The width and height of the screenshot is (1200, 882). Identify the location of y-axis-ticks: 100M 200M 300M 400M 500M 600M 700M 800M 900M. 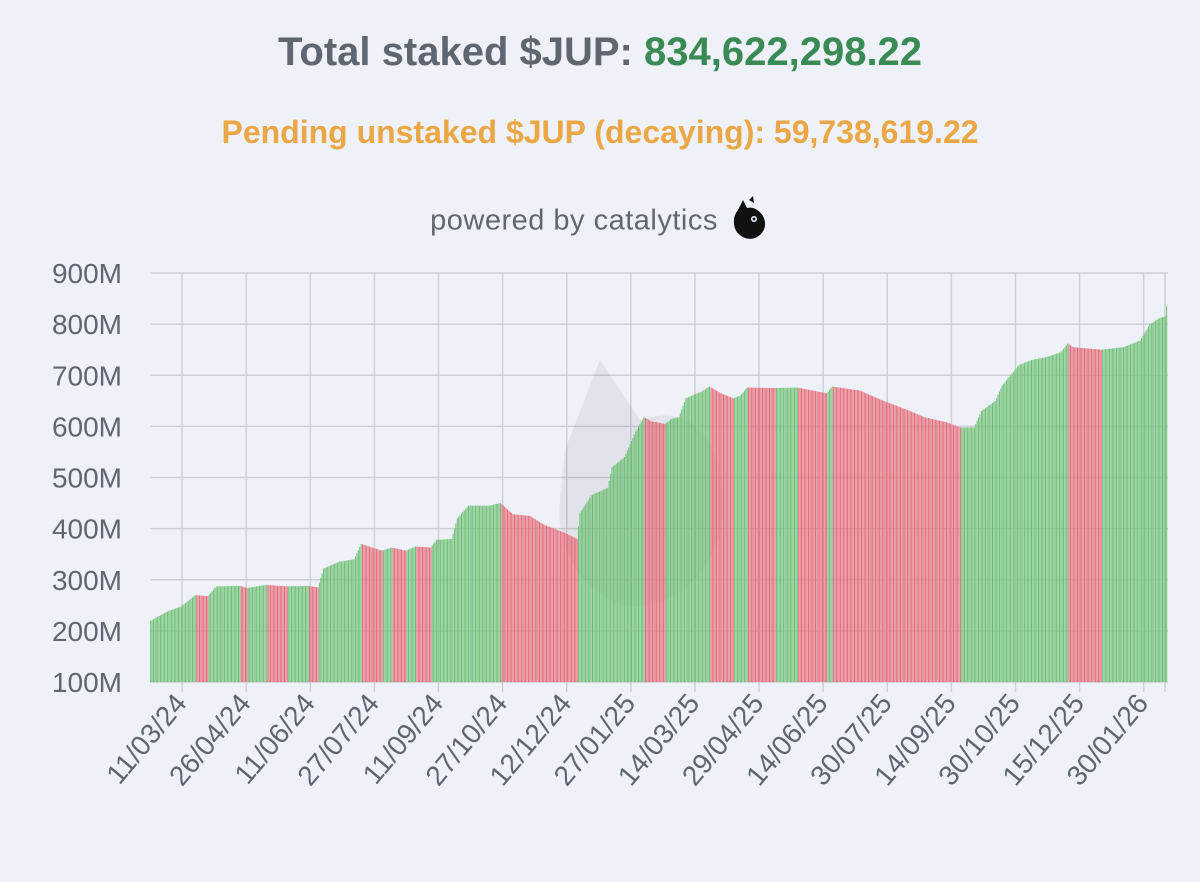
(87, 478).